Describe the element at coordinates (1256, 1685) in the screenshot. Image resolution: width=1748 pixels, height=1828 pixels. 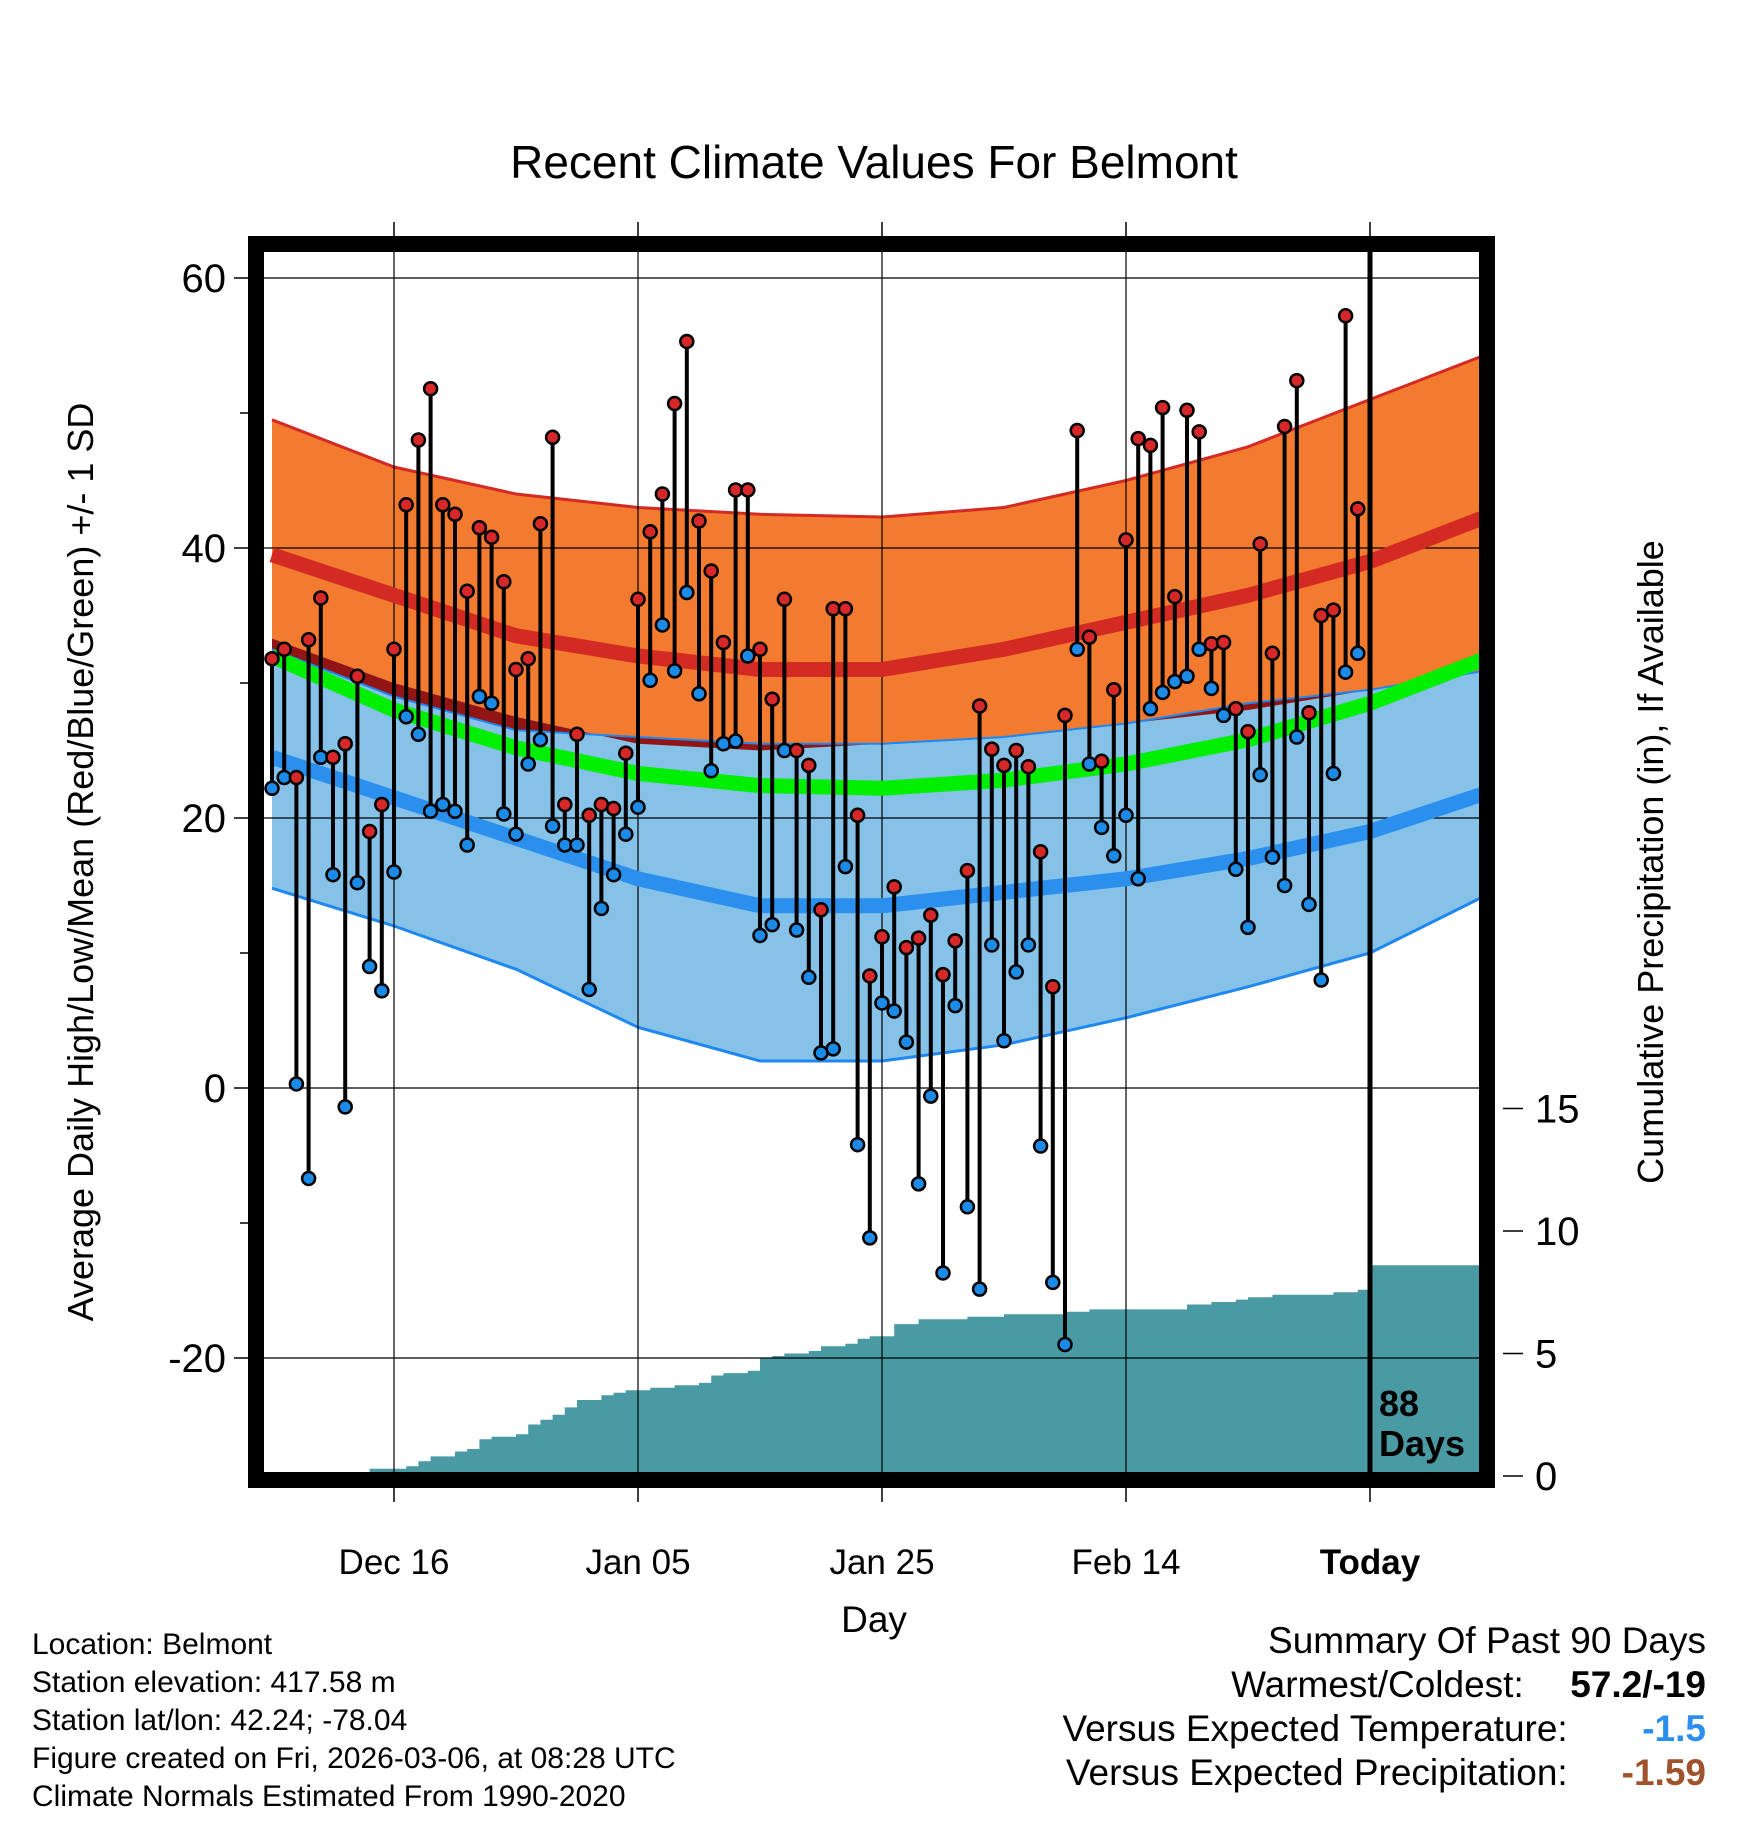
I see `summary-warmest-row: Warmest/Coldest: 57.2/-19` at that location.